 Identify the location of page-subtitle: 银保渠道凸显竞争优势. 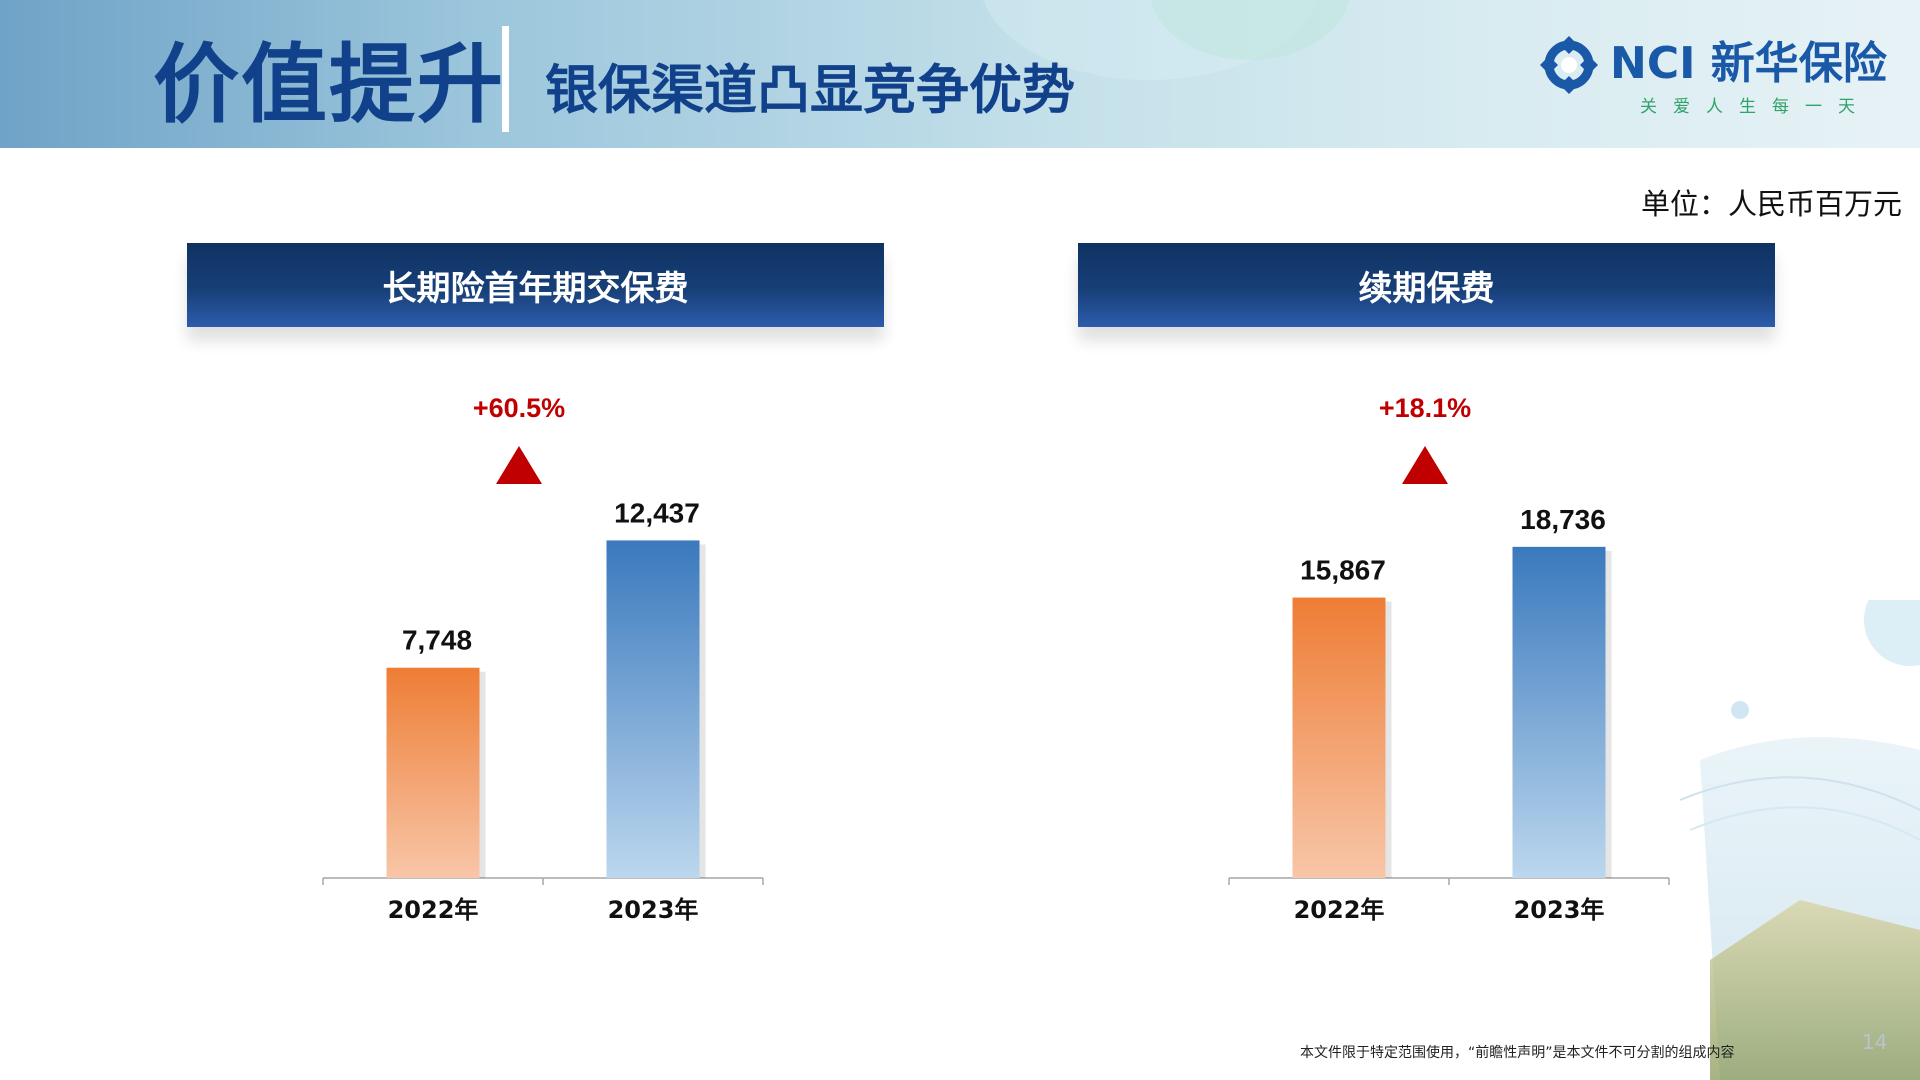
(810, 90).